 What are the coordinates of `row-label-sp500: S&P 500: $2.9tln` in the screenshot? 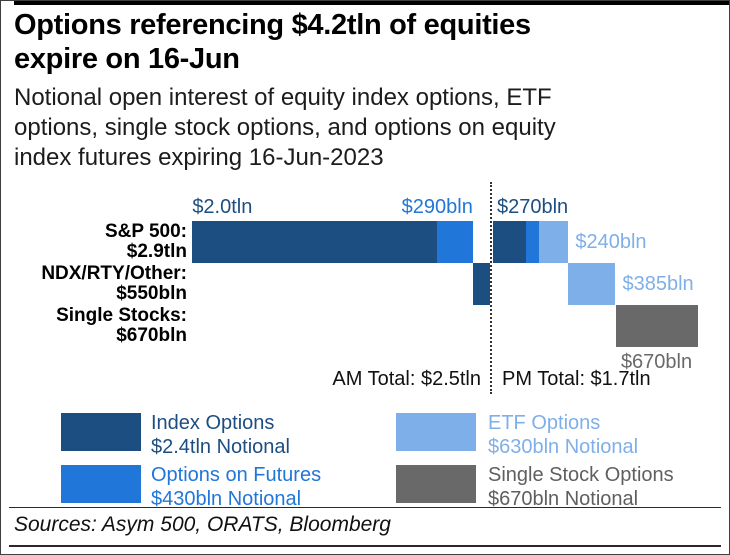 It's located at (94, 242).